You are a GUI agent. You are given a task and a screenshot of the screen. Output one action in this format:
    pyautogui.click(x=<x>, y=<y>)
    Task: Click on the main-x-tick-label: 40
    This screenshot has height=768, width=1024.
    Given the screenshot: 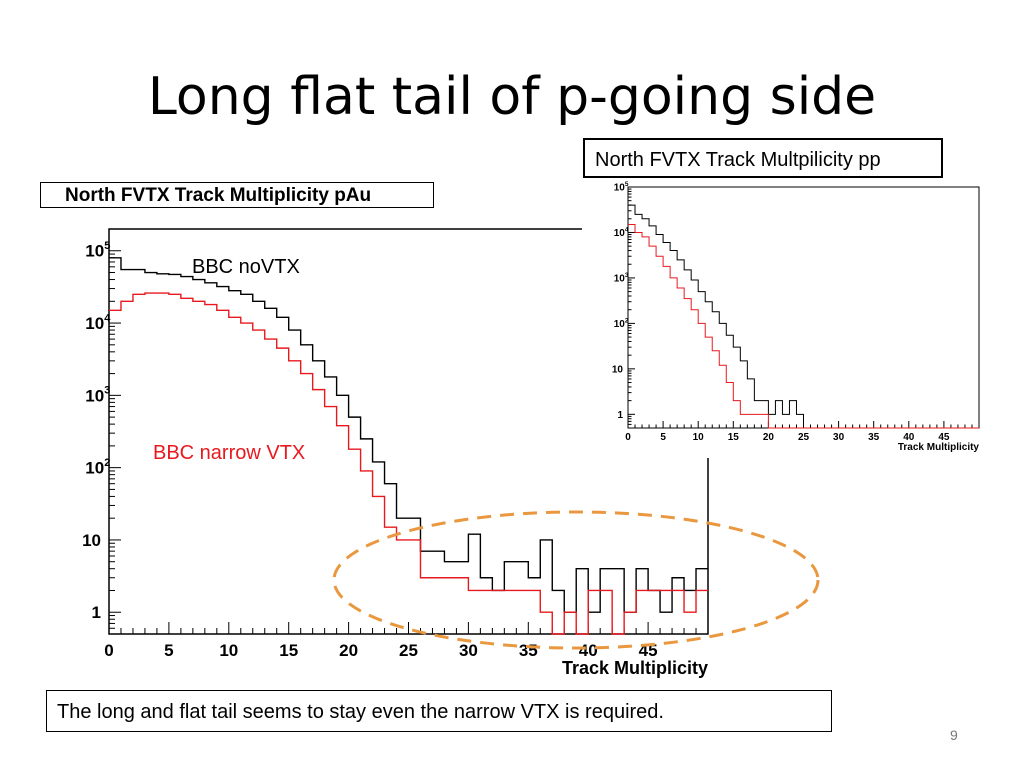 What is the action you would take?
    pyautogui.click(x=588, y=650)
    